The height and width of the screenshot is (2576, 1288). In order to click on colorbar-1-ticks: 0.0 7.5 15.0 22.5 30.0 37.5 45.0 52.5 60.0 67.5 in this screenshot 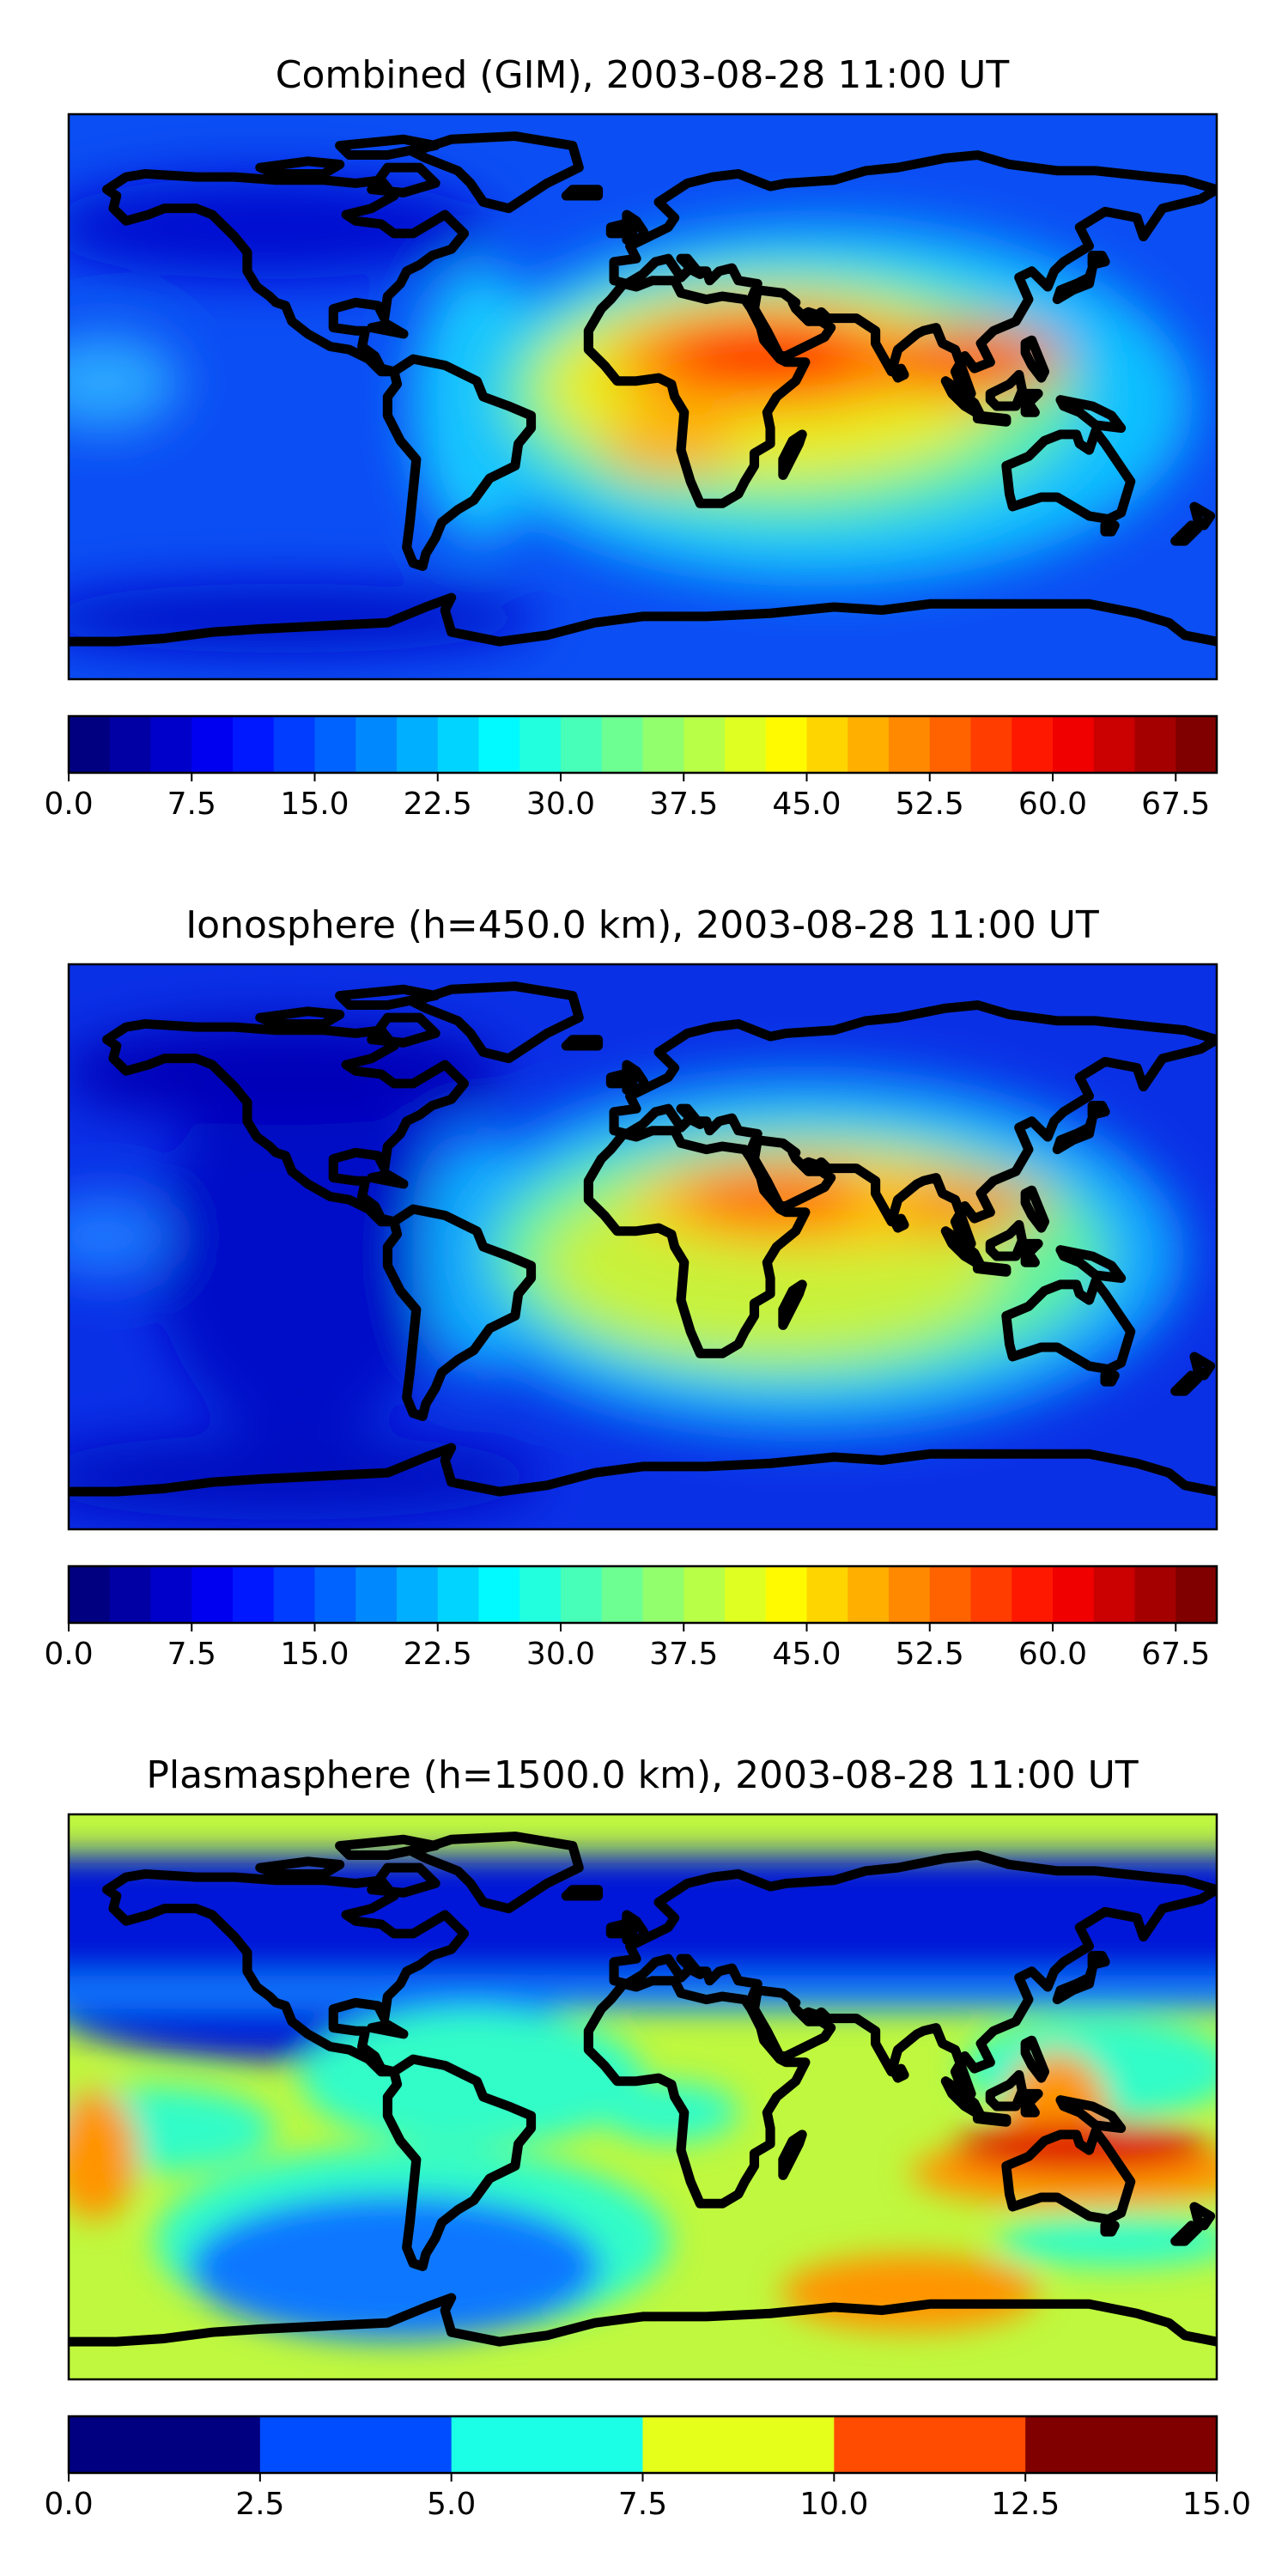, I will do `click(627, 797)`.